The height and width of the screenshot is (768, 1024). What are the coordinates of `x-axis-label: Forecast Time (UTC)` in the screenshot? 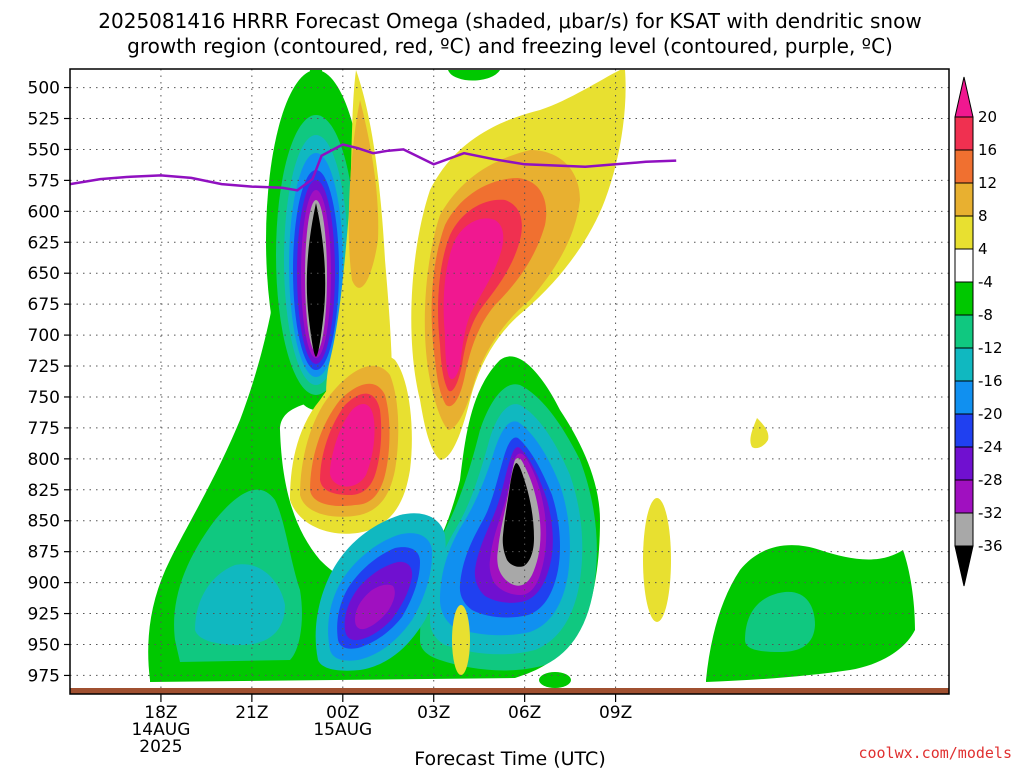 It's located at (509, 758).